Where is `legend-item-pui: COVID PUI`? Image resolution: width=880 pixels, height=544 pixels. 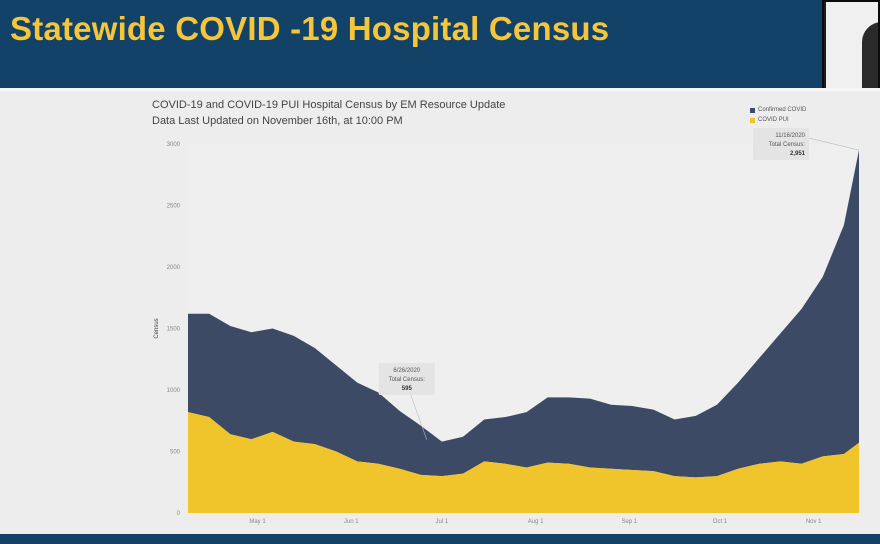 legend-item-pui: COVID PUI is located at coordinates (778, 120).